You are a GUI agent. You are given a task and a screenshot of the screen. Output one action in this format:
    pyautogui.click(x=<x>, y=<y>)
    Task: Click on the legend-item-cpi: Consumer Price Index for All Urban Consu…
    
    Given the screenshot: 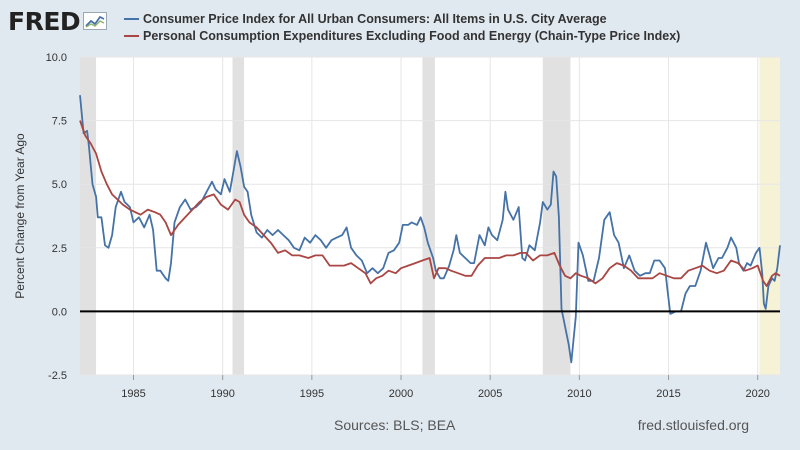 What is the action you would take?
    pyautogui.click(x=402, y=18)
    